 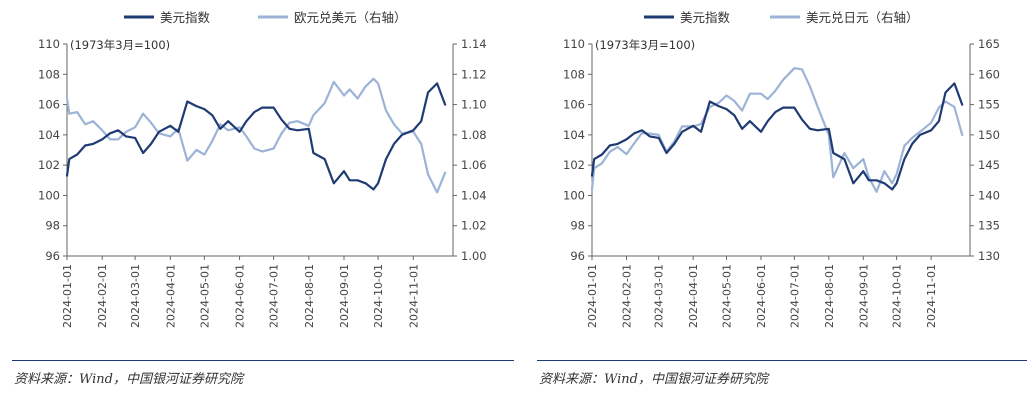 What do you see at coordinates (474, 105) in the screenshot?
I see `y-tick-right-label: 1.10` at bounding box center [474, 105].